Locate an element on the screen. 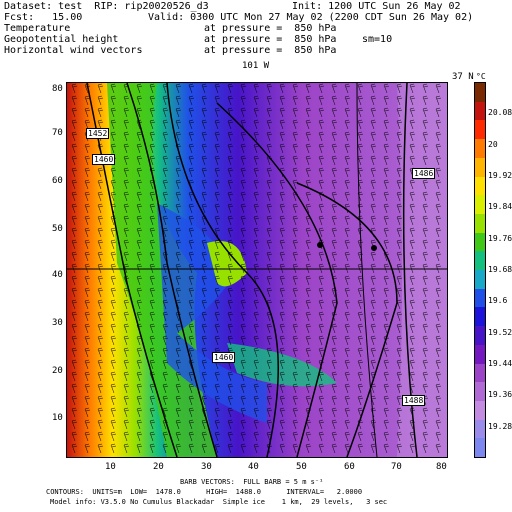  field-height-label: Geopotential height is located at coordinates (61, 39).